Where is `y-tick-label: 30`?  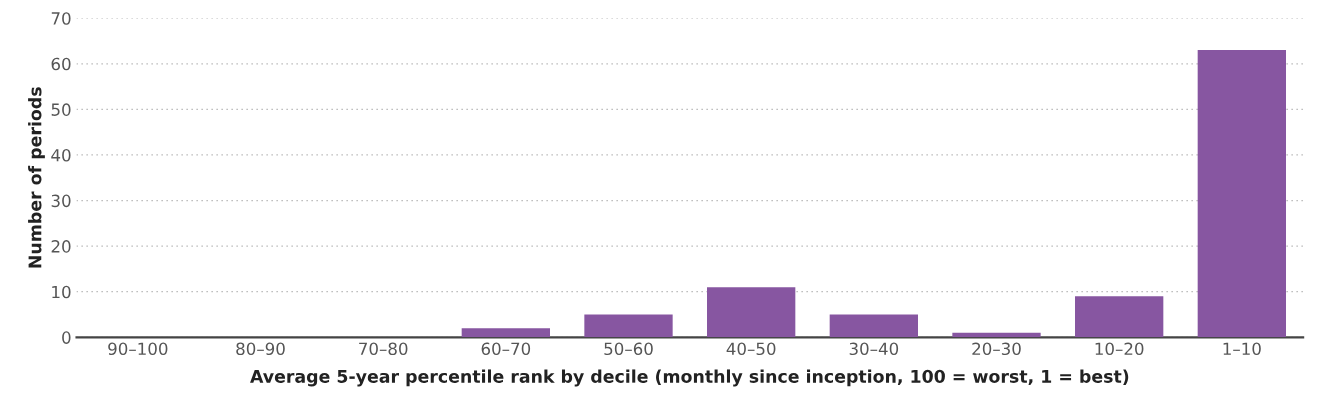
y-tick-label: 30 is located at coordinates (61, 201).